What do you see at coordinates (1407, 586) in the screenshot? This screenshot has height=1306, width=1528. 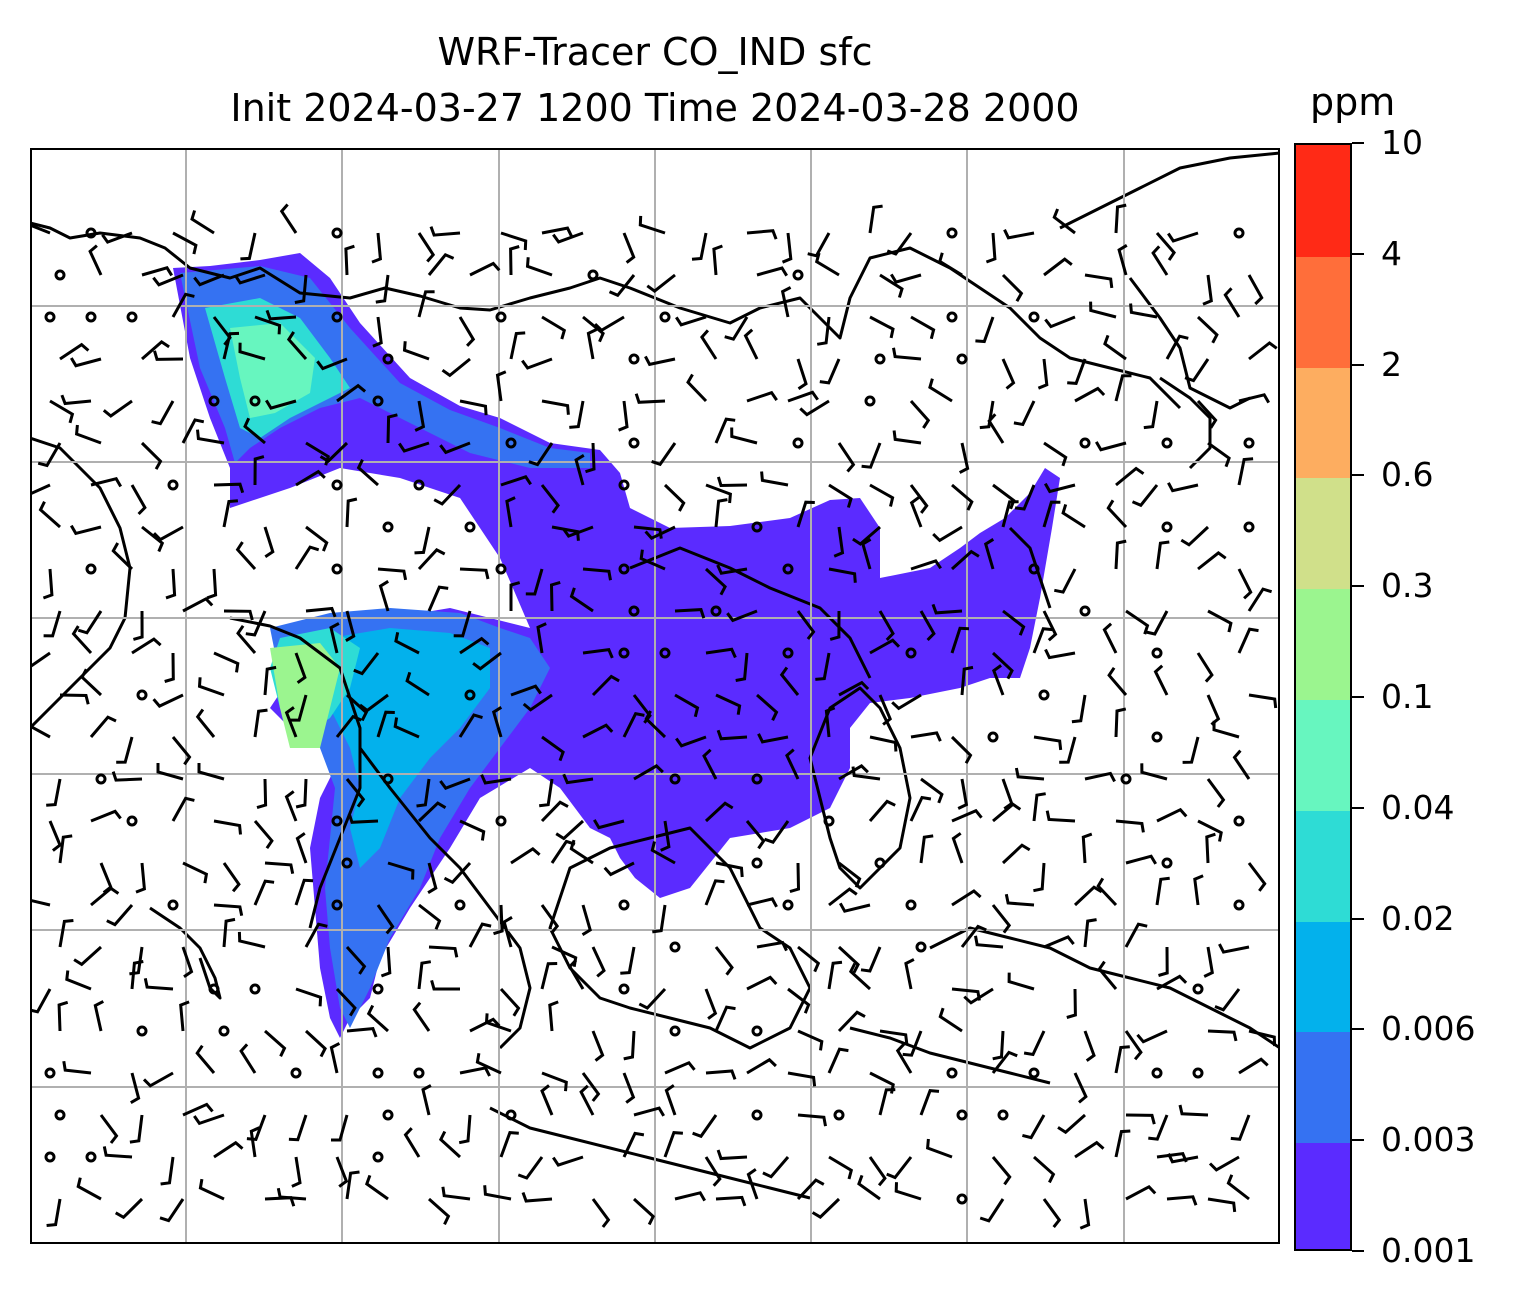 I see `colorbar-tick-label: 0.3` at bounding box center [1407, 586].